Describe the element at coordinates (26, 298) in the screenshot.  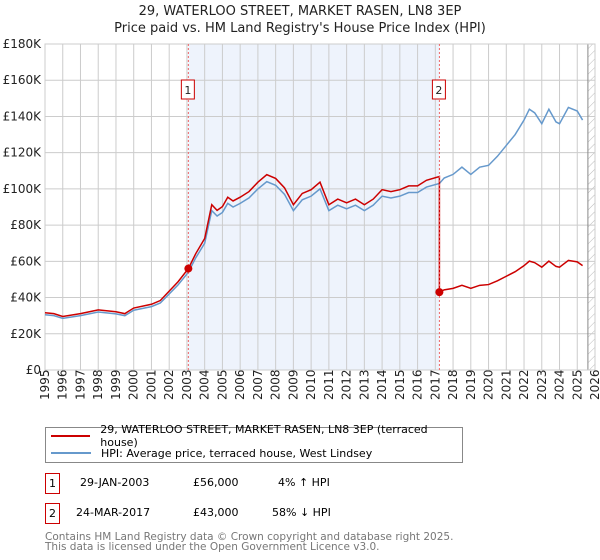
I see `y-tick-label: £40K` at that location.